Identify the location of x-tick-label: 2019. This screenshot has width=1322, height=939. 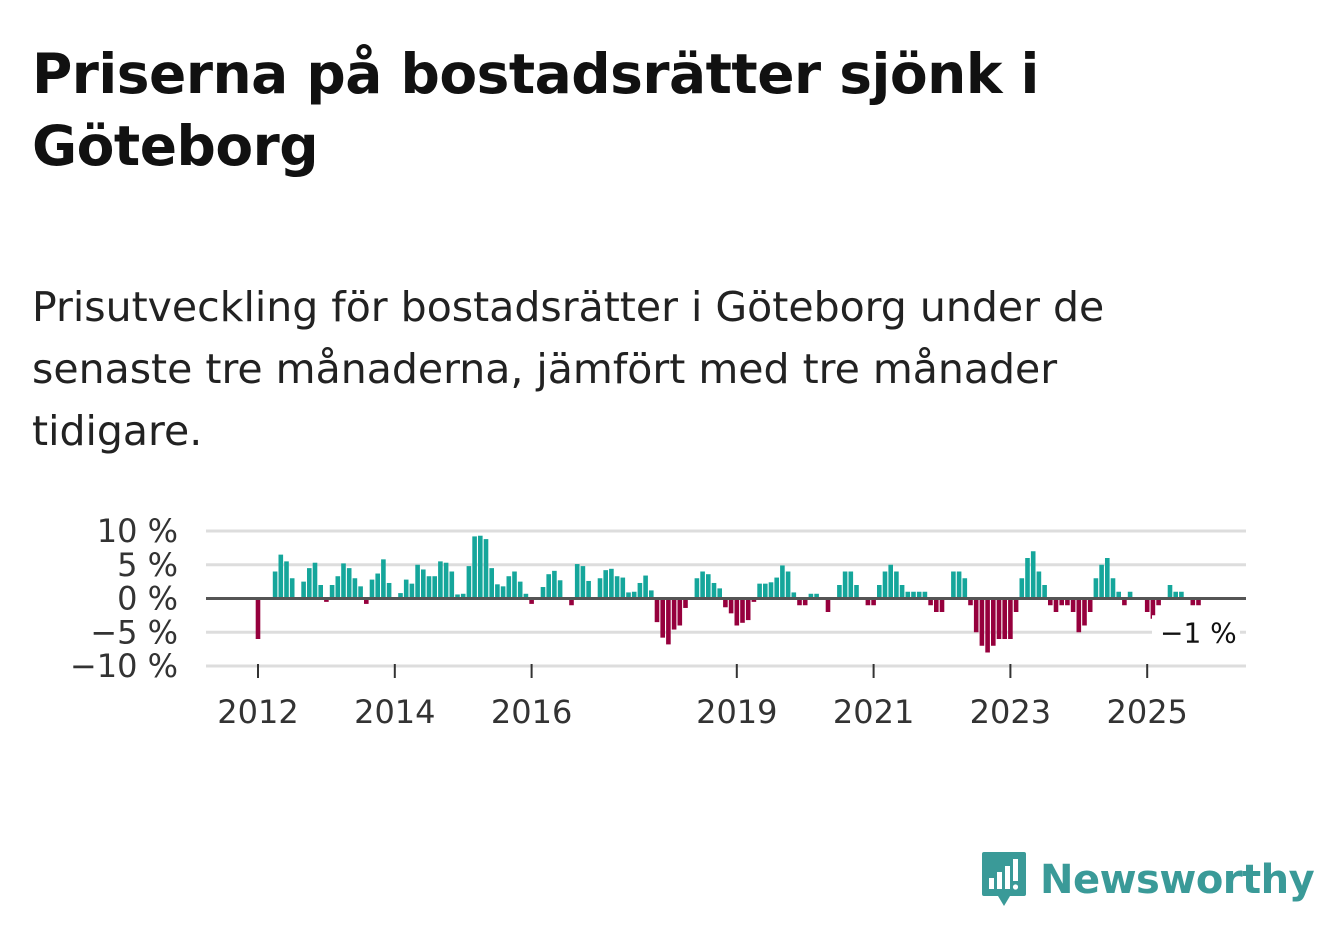
(736, 712).